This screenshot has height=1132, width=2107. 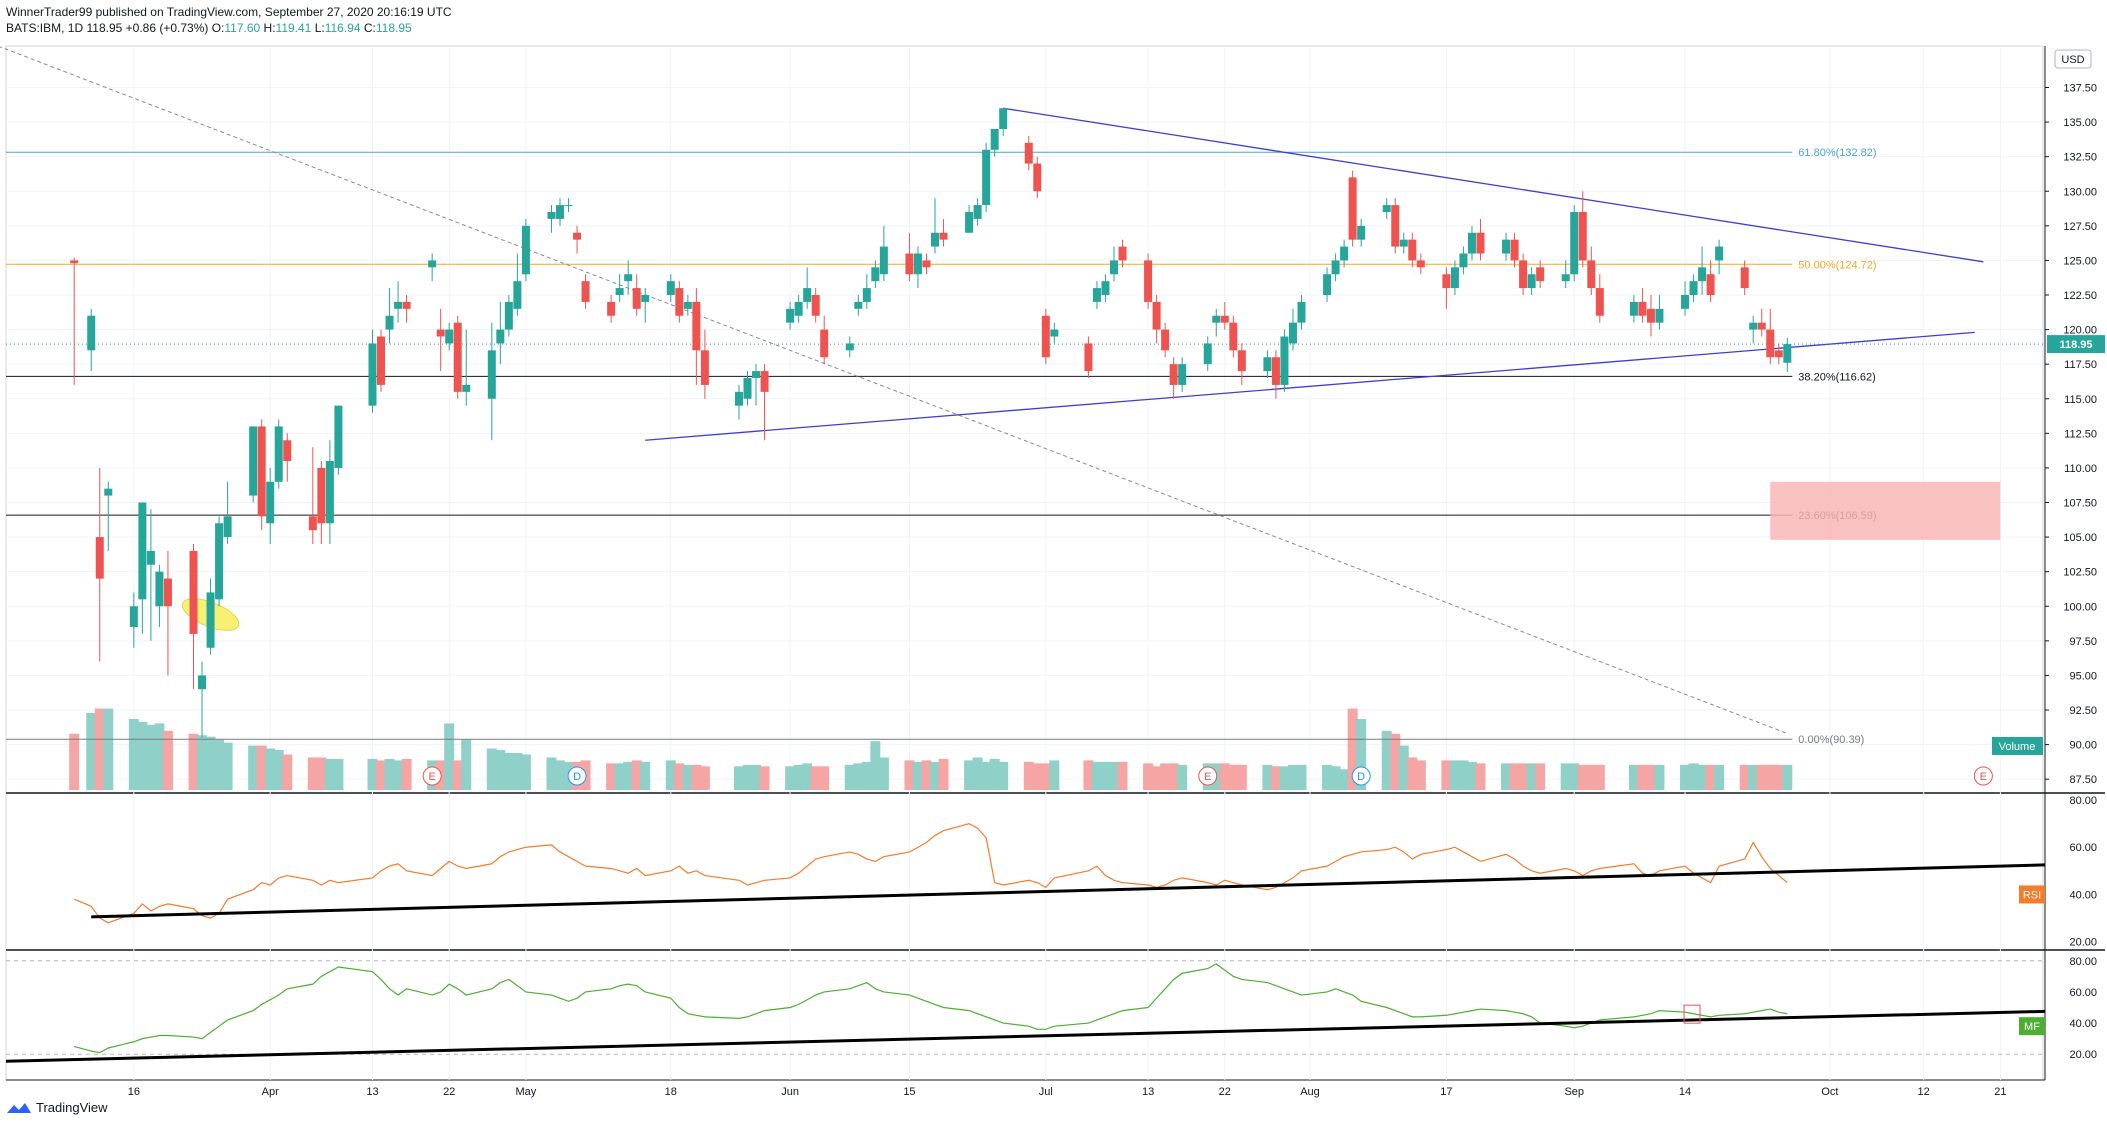 What do you see at coordinates (1148, 1092) in the screenshot?
I see `time-tick-label: 13` at bounding box center [1148, 1092].